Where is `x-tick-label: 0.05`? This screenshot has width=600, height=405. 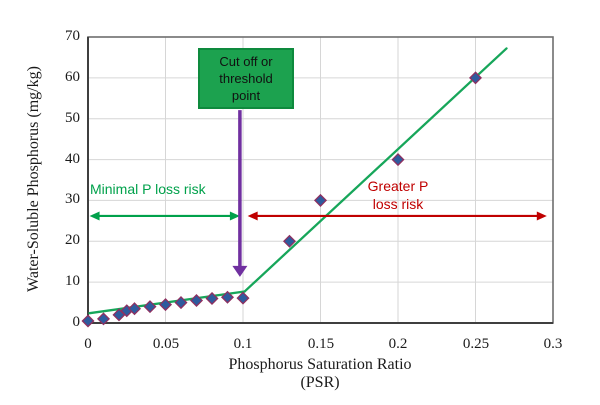
x-tick-label: 0.05 is located at coordinates (166, 344).